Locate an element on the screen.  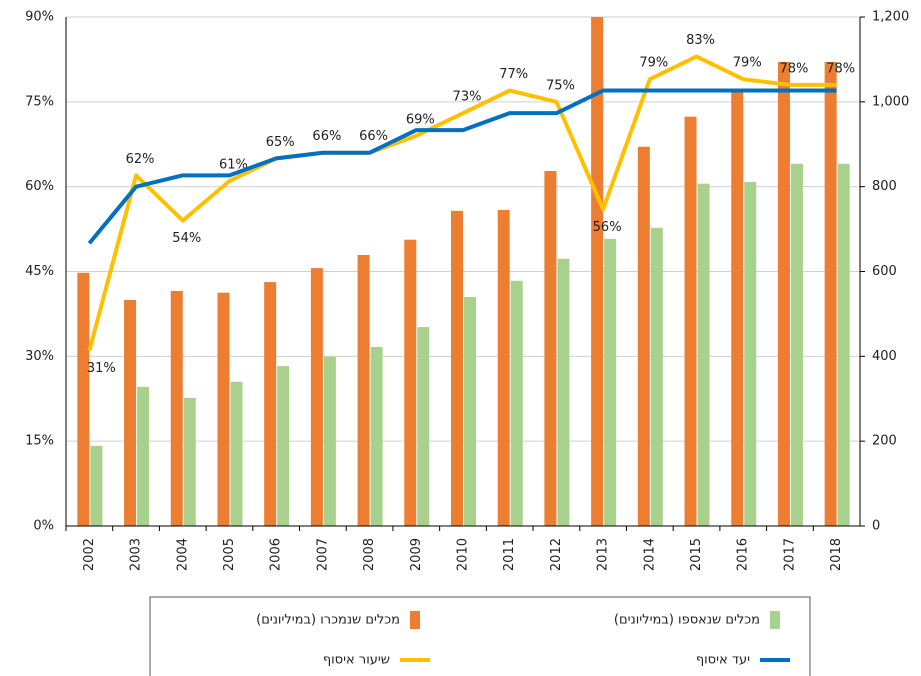
y2-tick-label: 400 is located at coordinates (884, 356).